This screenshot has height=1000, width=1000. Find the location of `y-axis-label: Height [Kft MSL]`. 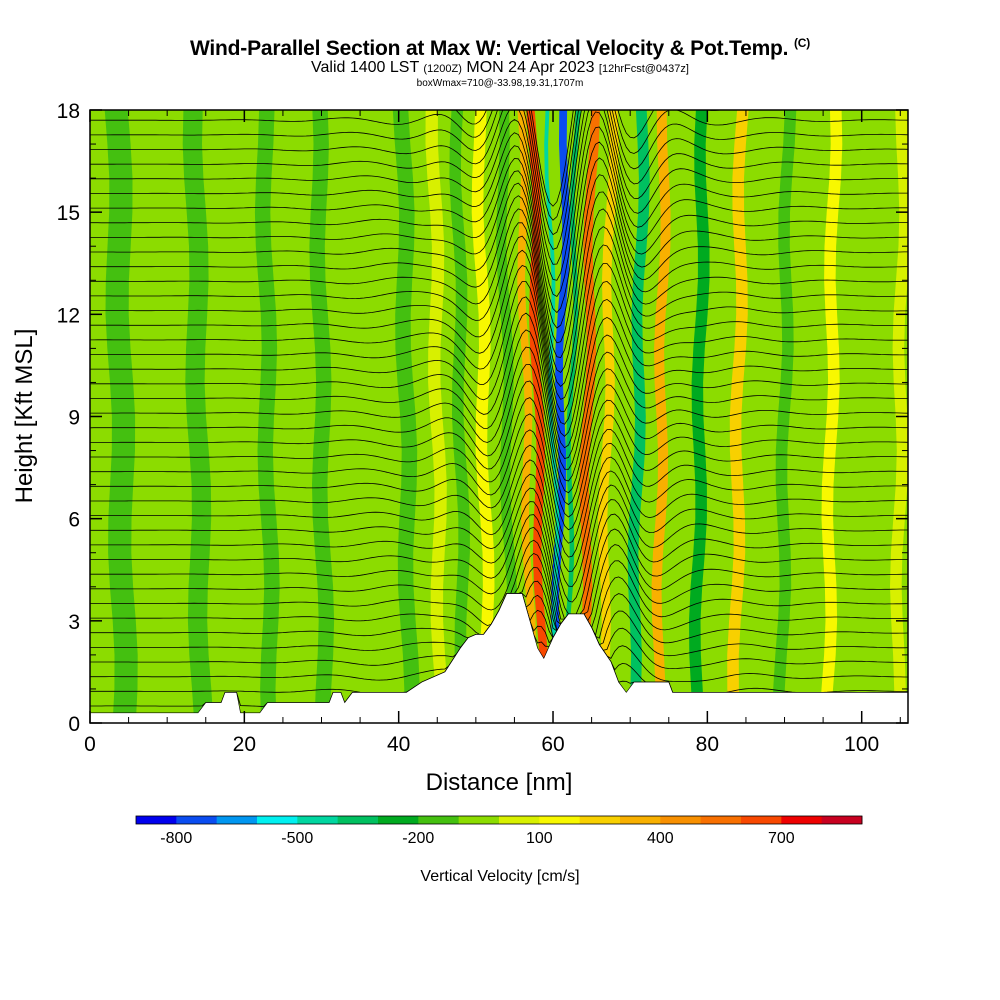

y-axis-label: Height [Kft MSL] is located at coordinates (24, 416).